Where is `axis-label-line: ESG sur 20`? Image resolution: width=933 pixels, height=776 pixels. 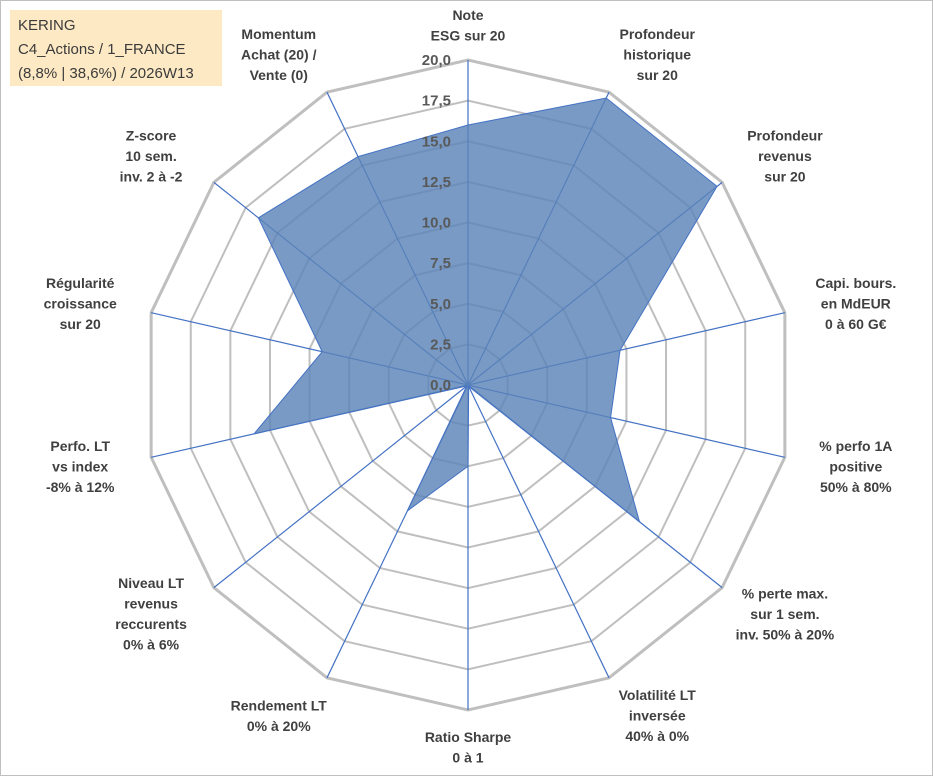 axis-label-line: ESG sur 20 is located at coordinates (468, 36).